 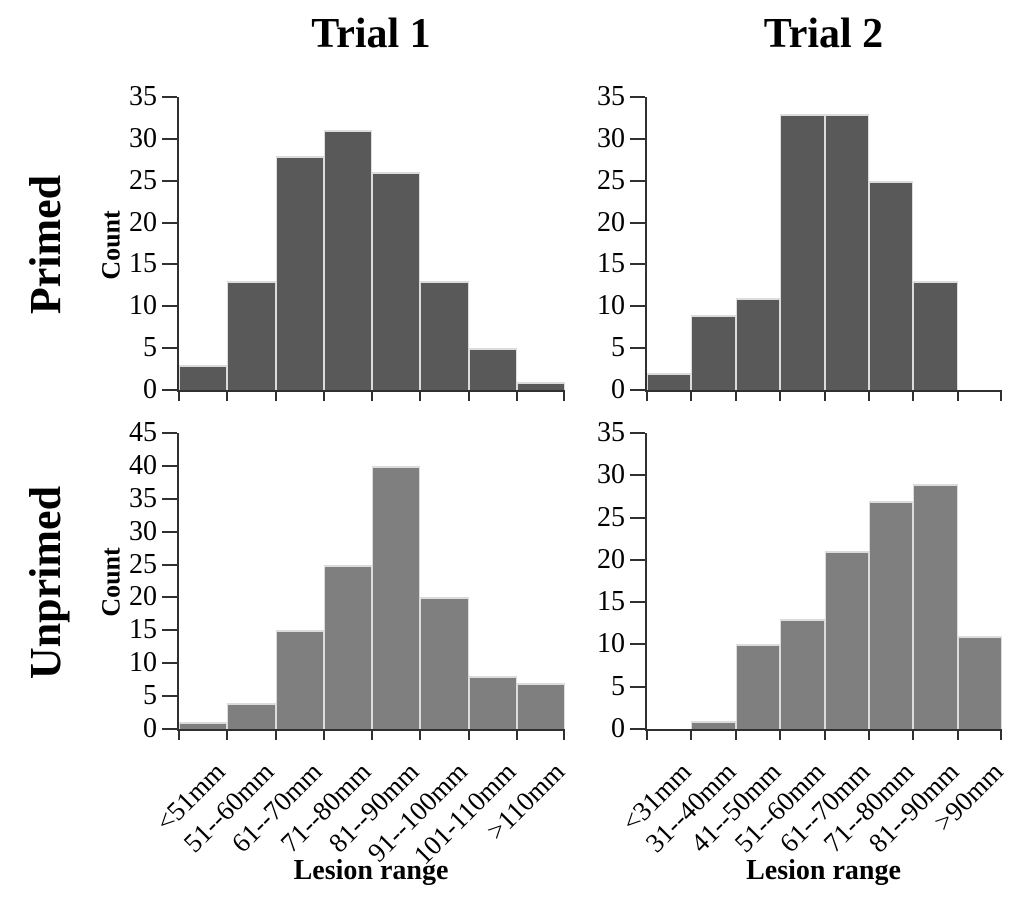 What do you see at coordinates (799, 581) in the screenshot?
I see `chart-unprimed-trial2: 0 5 10 15 20 25 30 35` at bounding box center [799, 581].